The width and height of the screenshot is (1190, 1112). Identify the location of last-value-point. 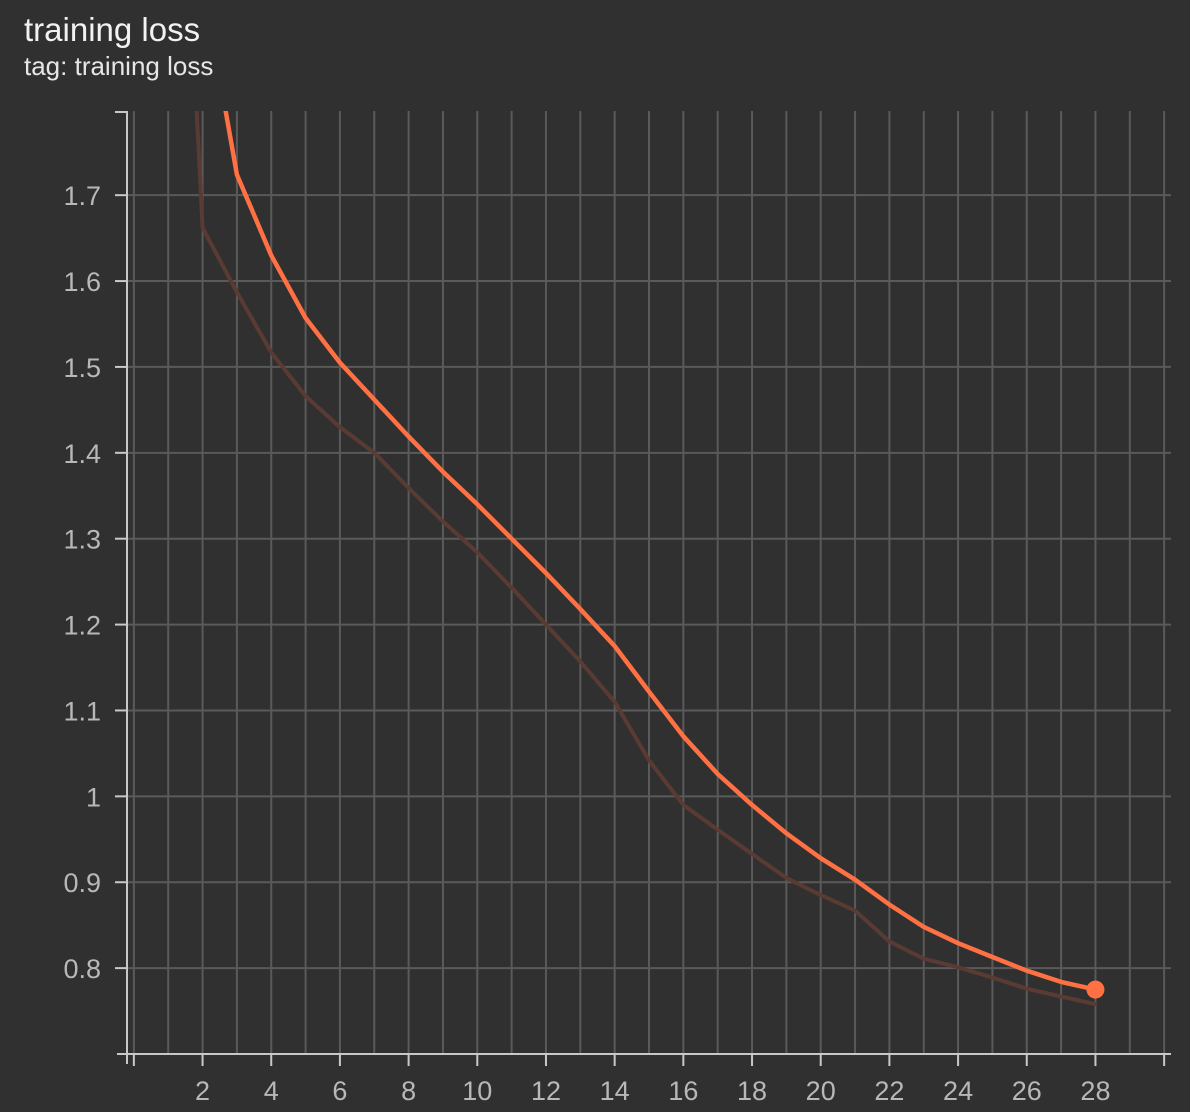
(1095, 989).